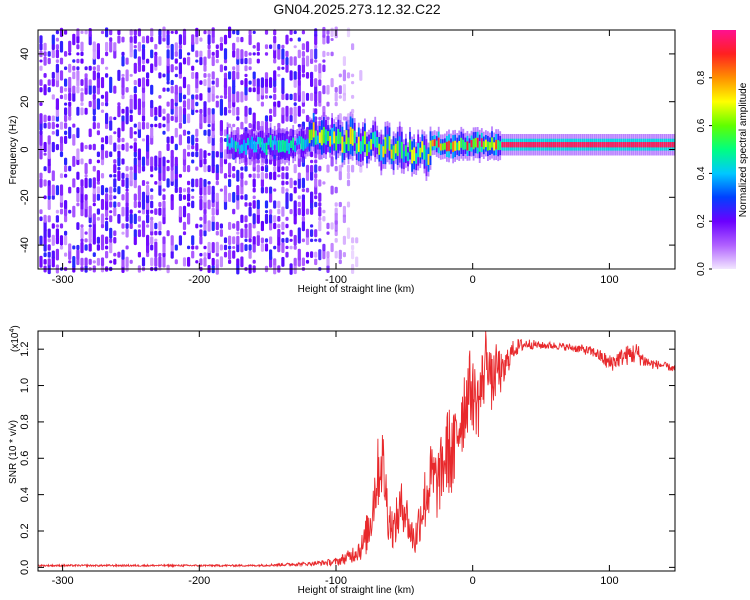  I want to click on colorbar-tick-label: 0.2, so click(701, 221).